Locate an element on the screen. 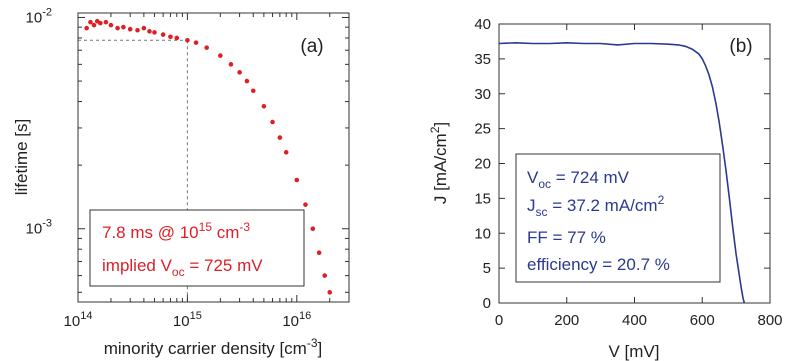  x-tick-exp-a: 15 is located at coordinates (196, 316).